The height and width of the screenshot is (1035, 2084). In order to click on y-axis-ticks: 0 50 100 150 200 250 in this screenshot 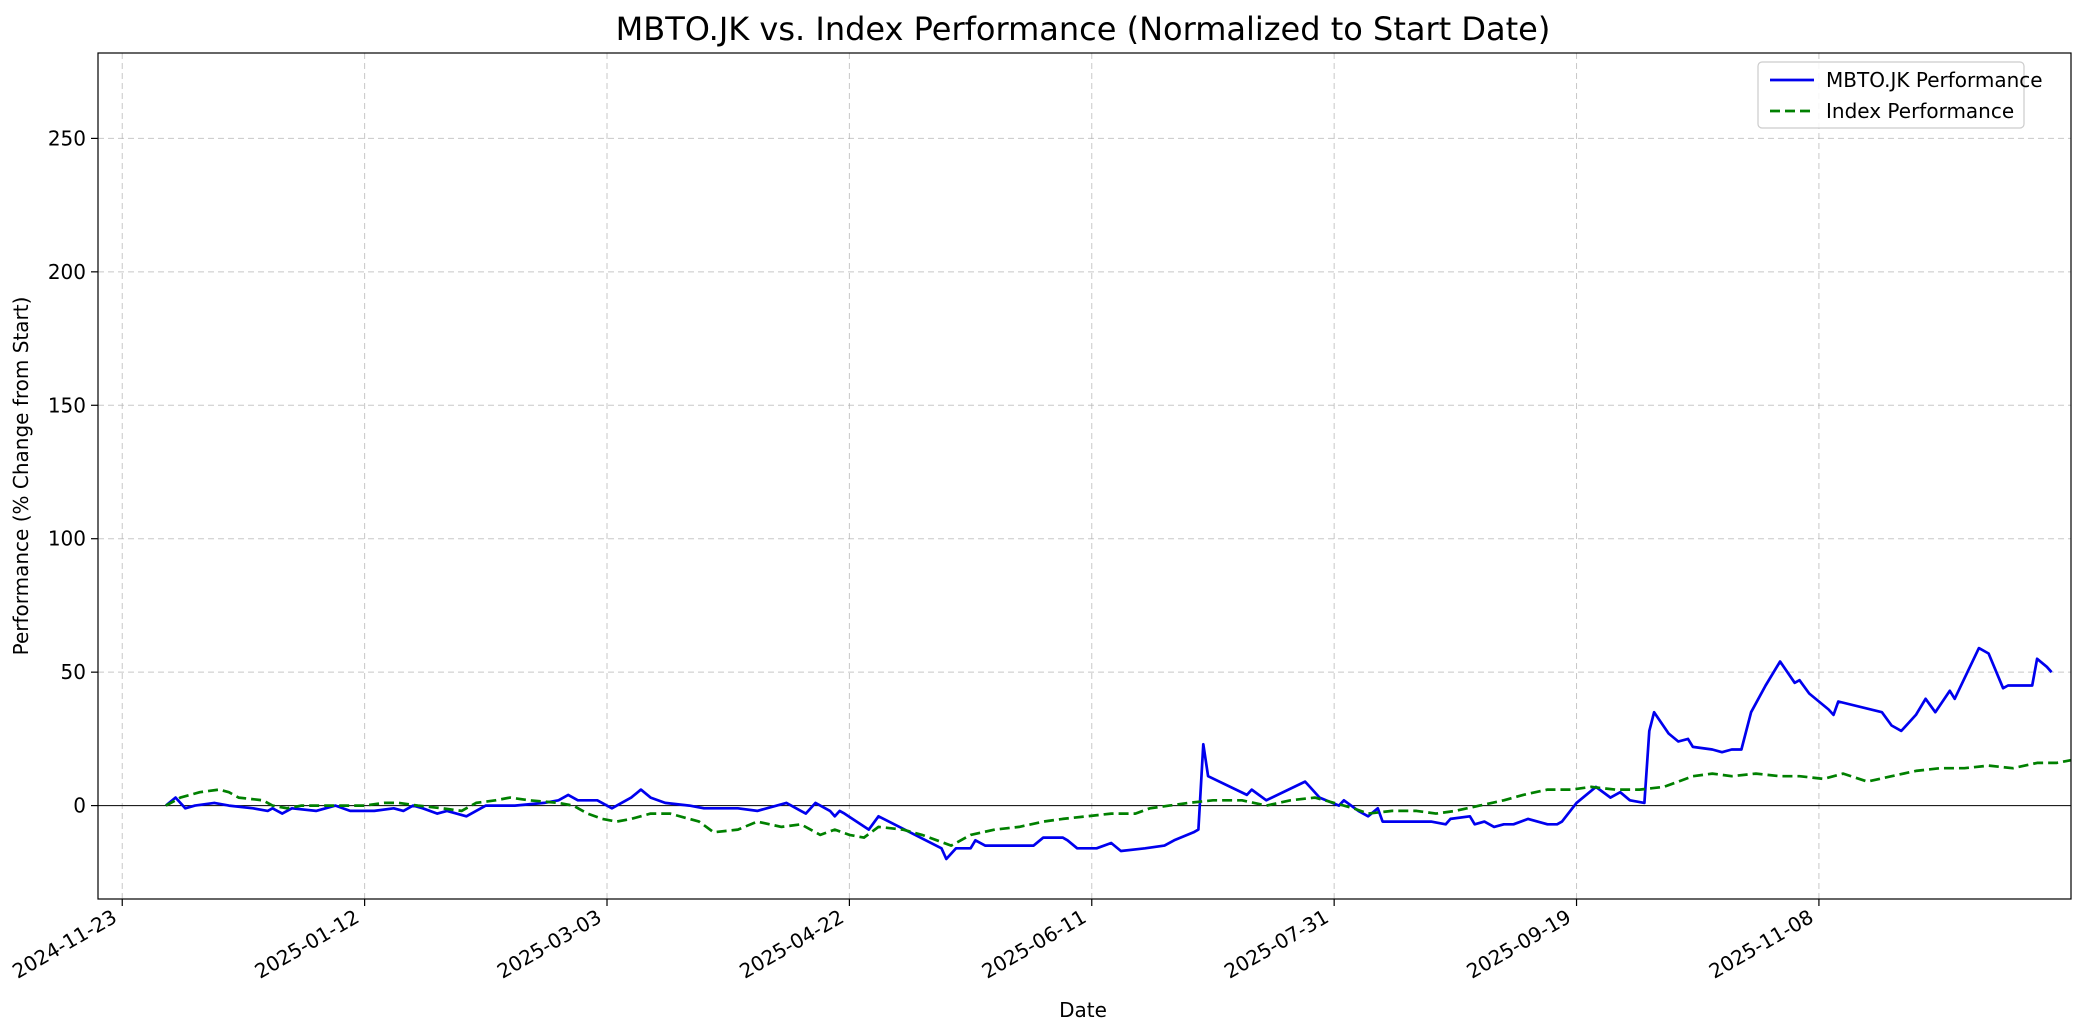, I will do `click(73, 472)`.